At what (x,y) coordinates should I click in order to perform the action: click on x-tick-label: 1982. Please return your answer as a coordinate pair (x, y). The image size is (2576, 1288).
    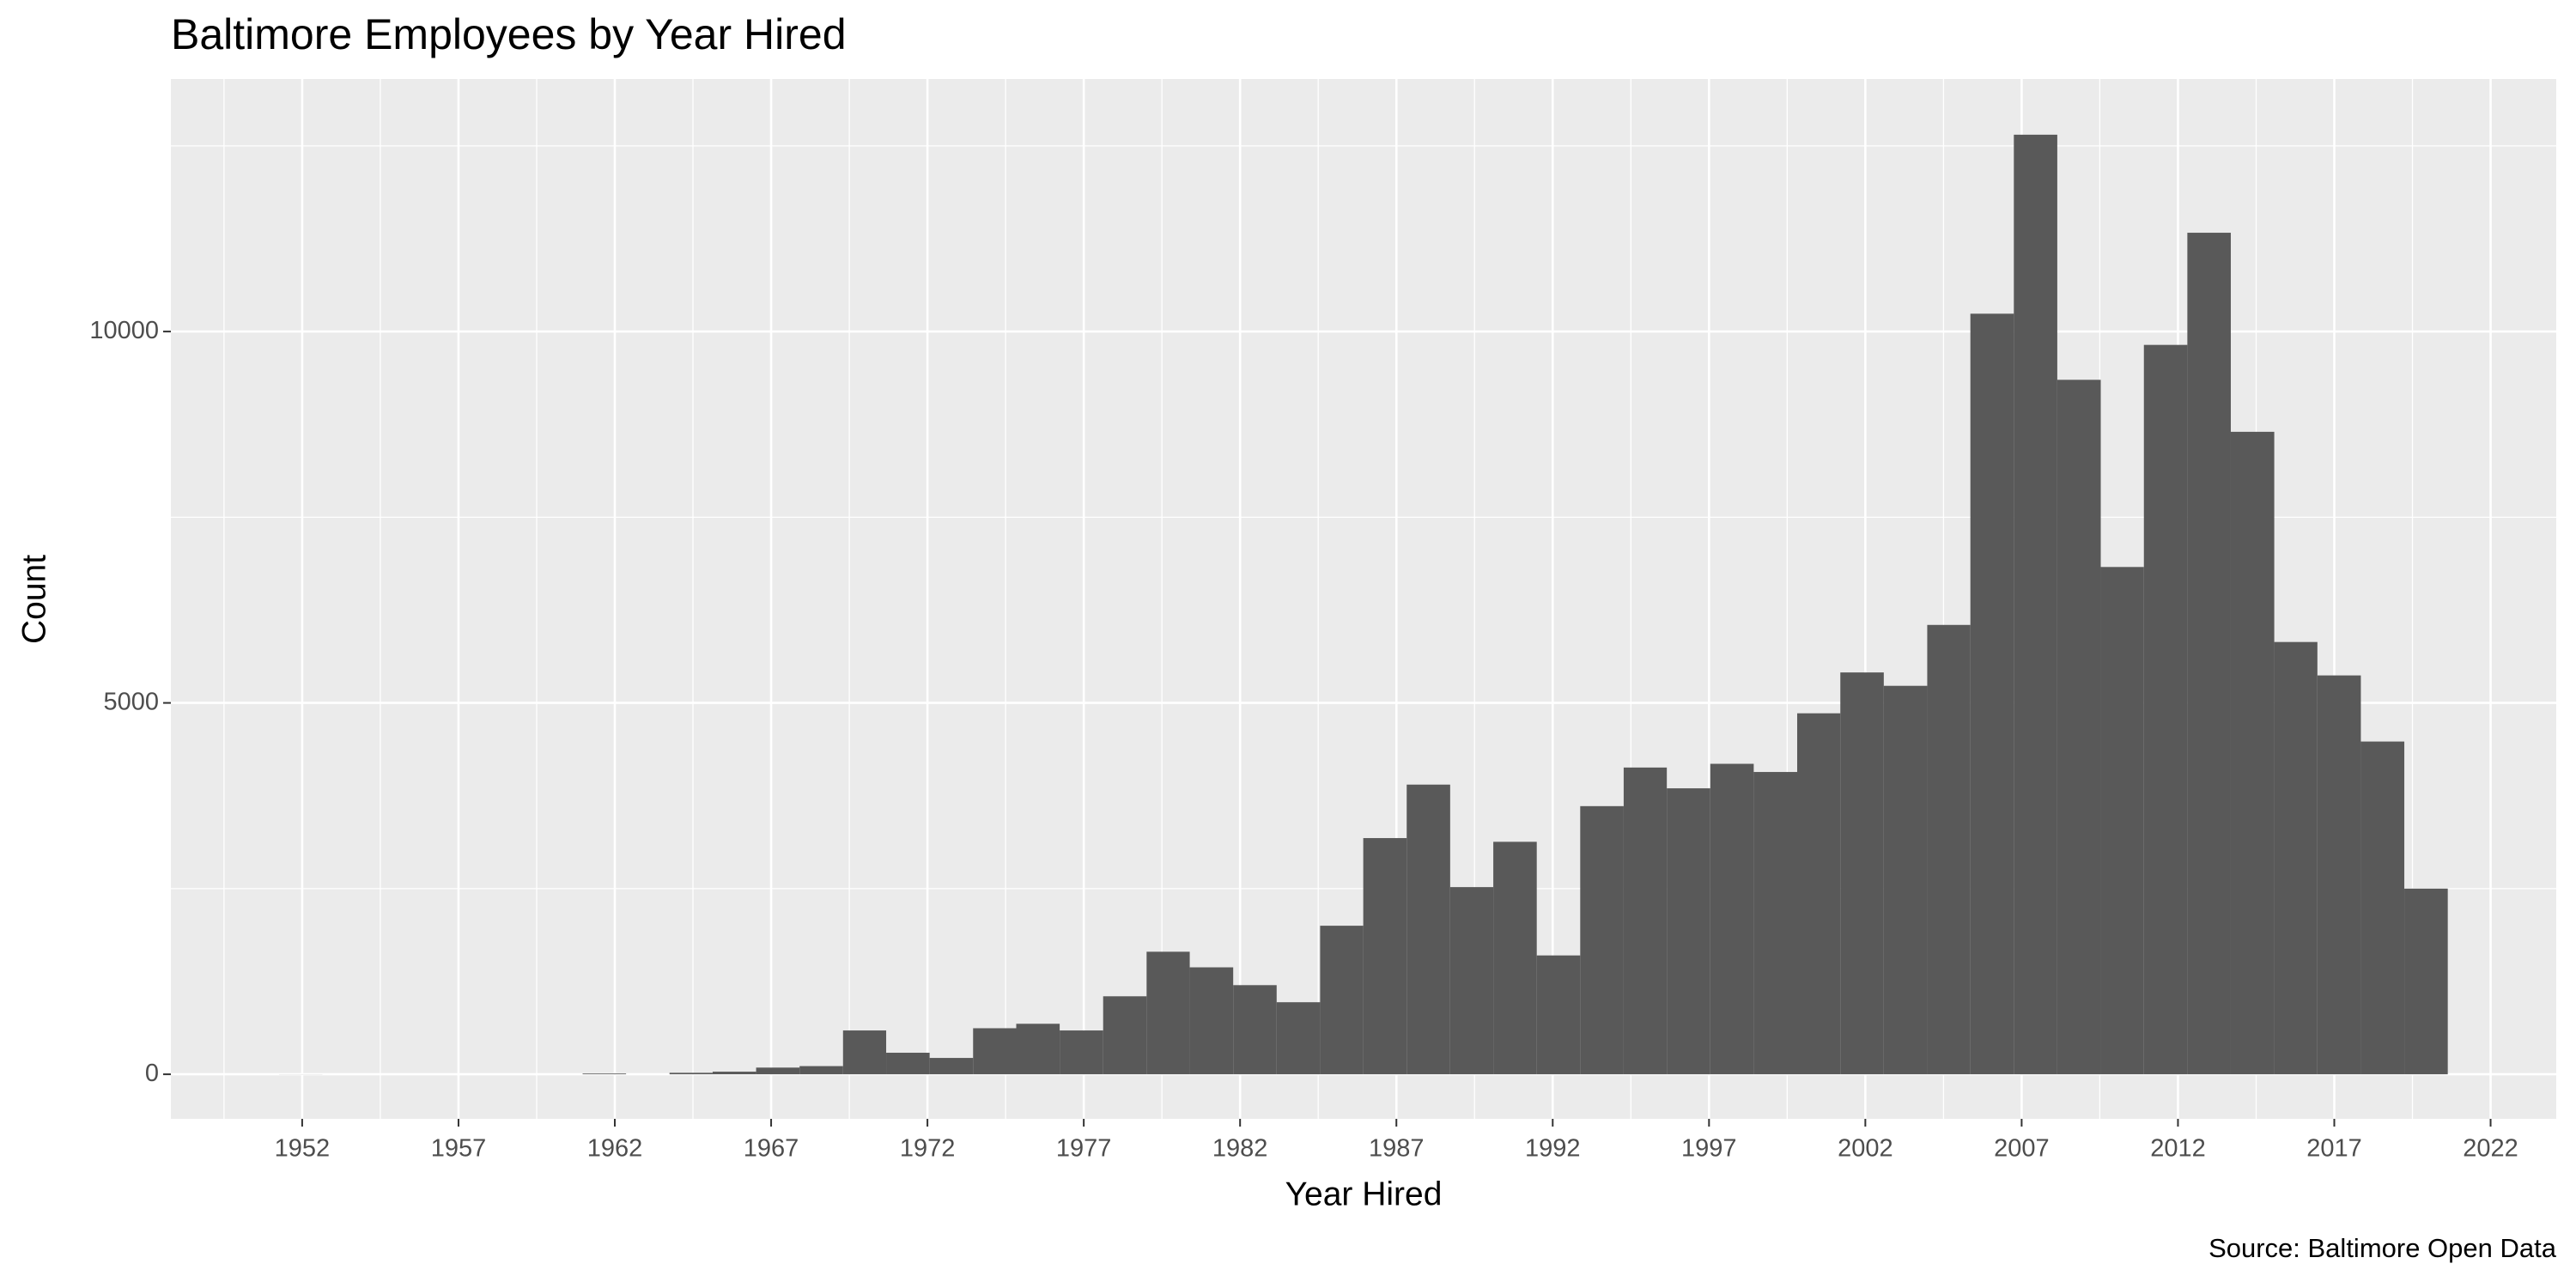
    Looking at the image, I should click on (1240, 1149).